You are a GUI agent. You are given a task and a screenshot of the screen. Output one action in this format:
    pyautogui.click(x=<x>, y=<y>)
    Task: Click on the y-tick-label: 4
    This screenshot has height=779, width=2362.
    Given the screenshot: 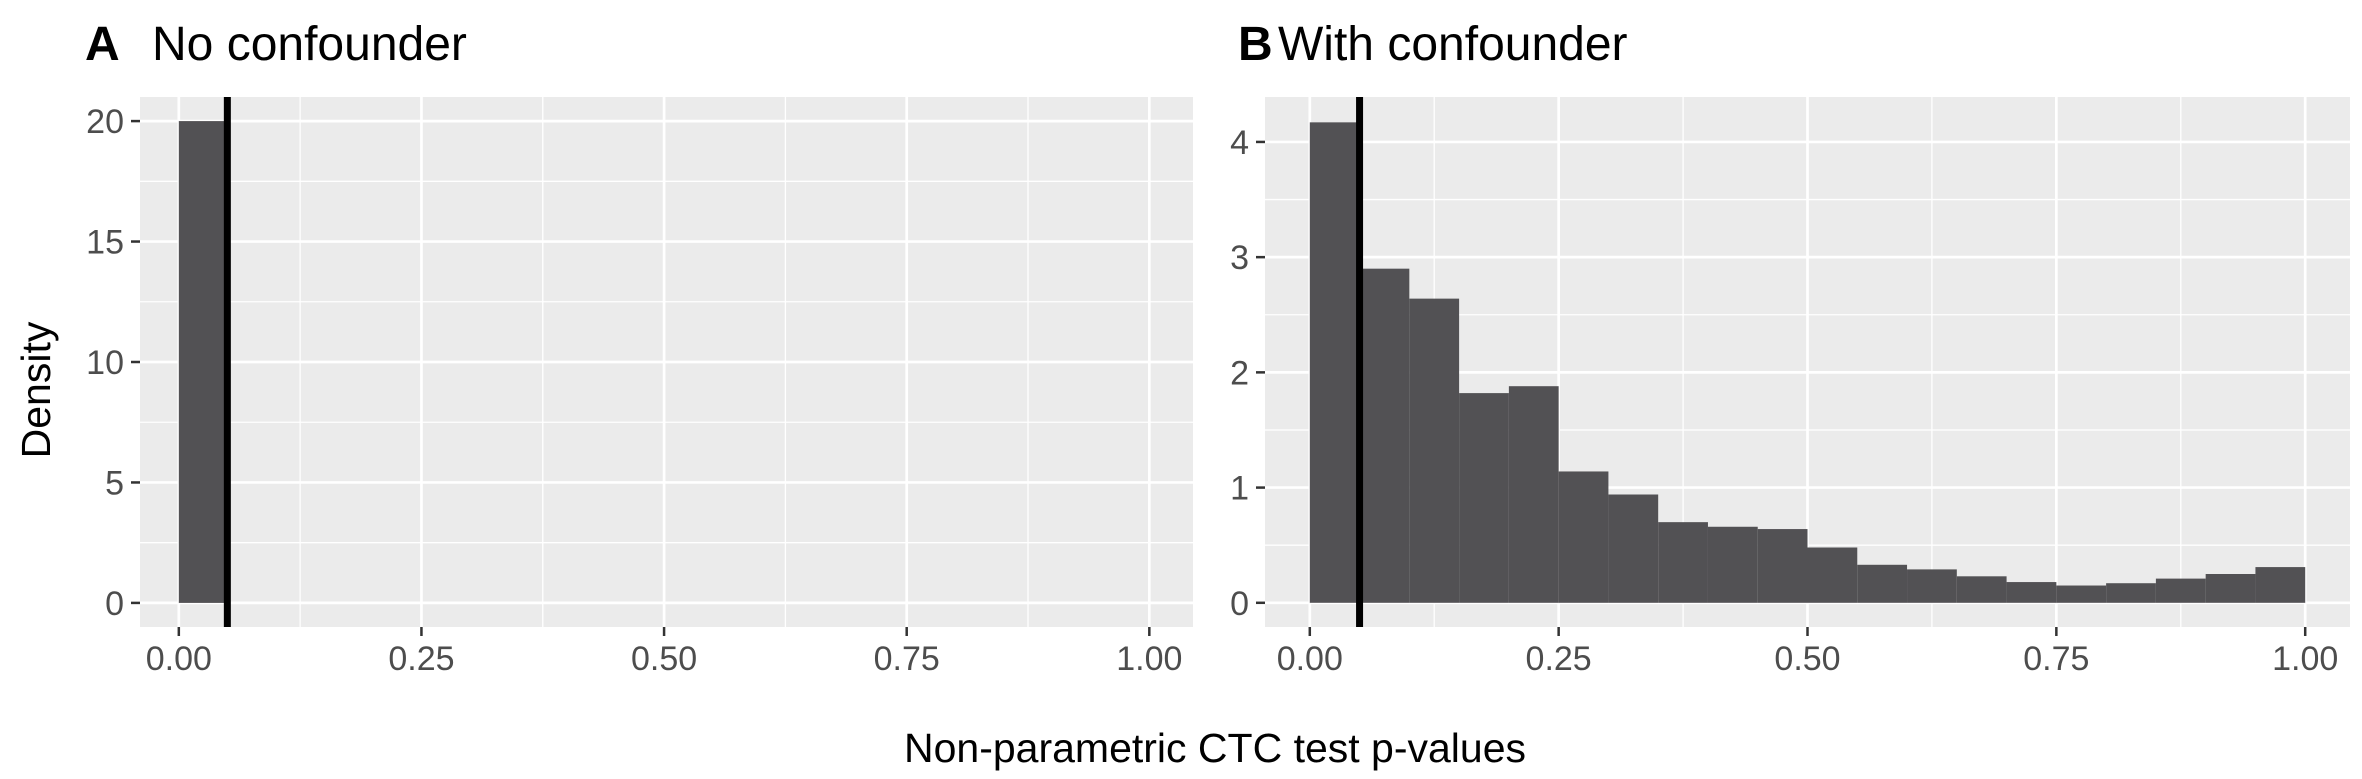 What is the action you would take?
    pyautogui.click(x=1239, y=143)
    